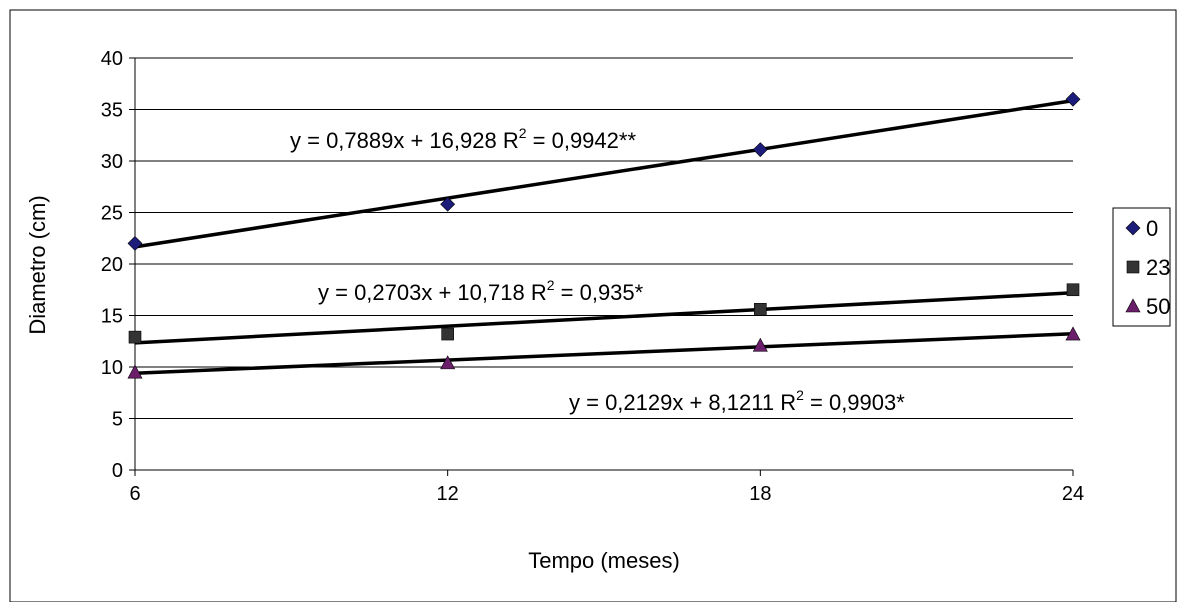  I want to click on y-tick-label: 30, so click(112, 162).